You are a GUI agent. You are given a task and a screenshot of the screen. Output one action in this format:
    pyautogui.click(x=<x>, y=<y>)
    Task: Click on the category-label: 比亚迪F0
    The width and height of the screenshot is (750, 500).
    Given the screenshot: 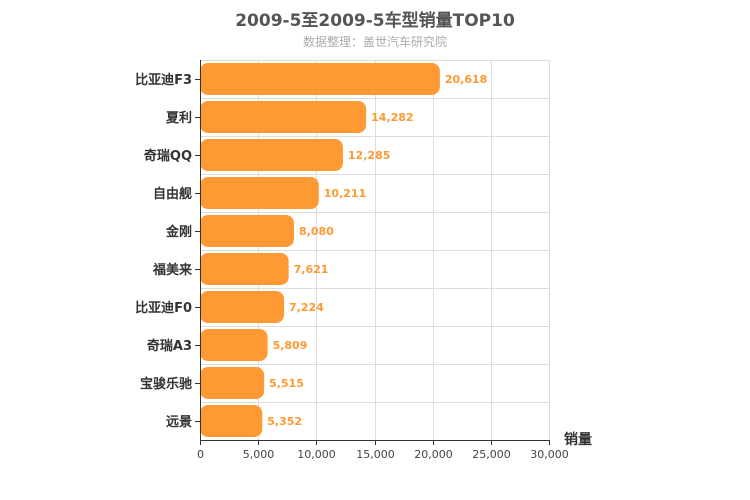 What is the action you would take?
    pyautogui.click(x=163, y=308)
    